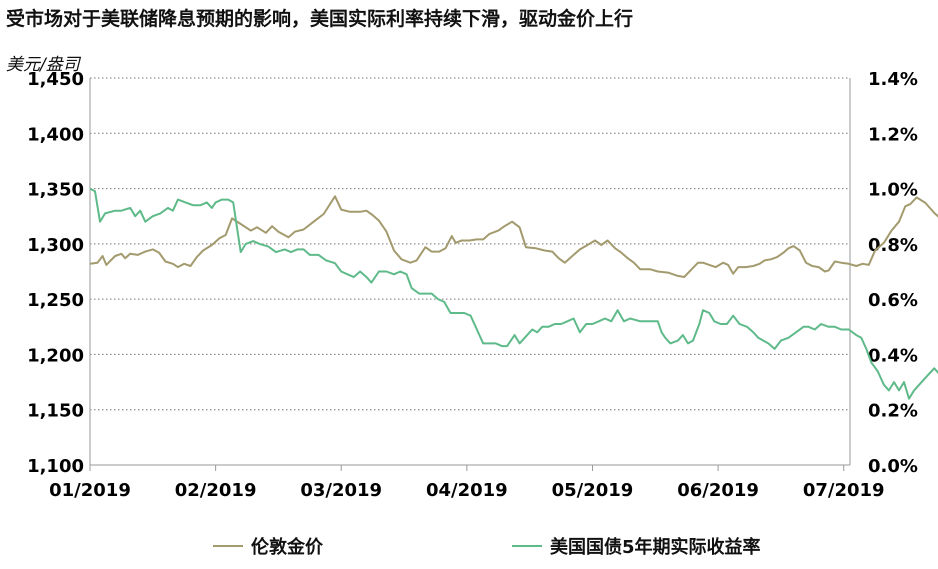 The width and height of the screenshot is (938, 569). I want to click on y-left-tick-label: 1,200, so click(55, 355).